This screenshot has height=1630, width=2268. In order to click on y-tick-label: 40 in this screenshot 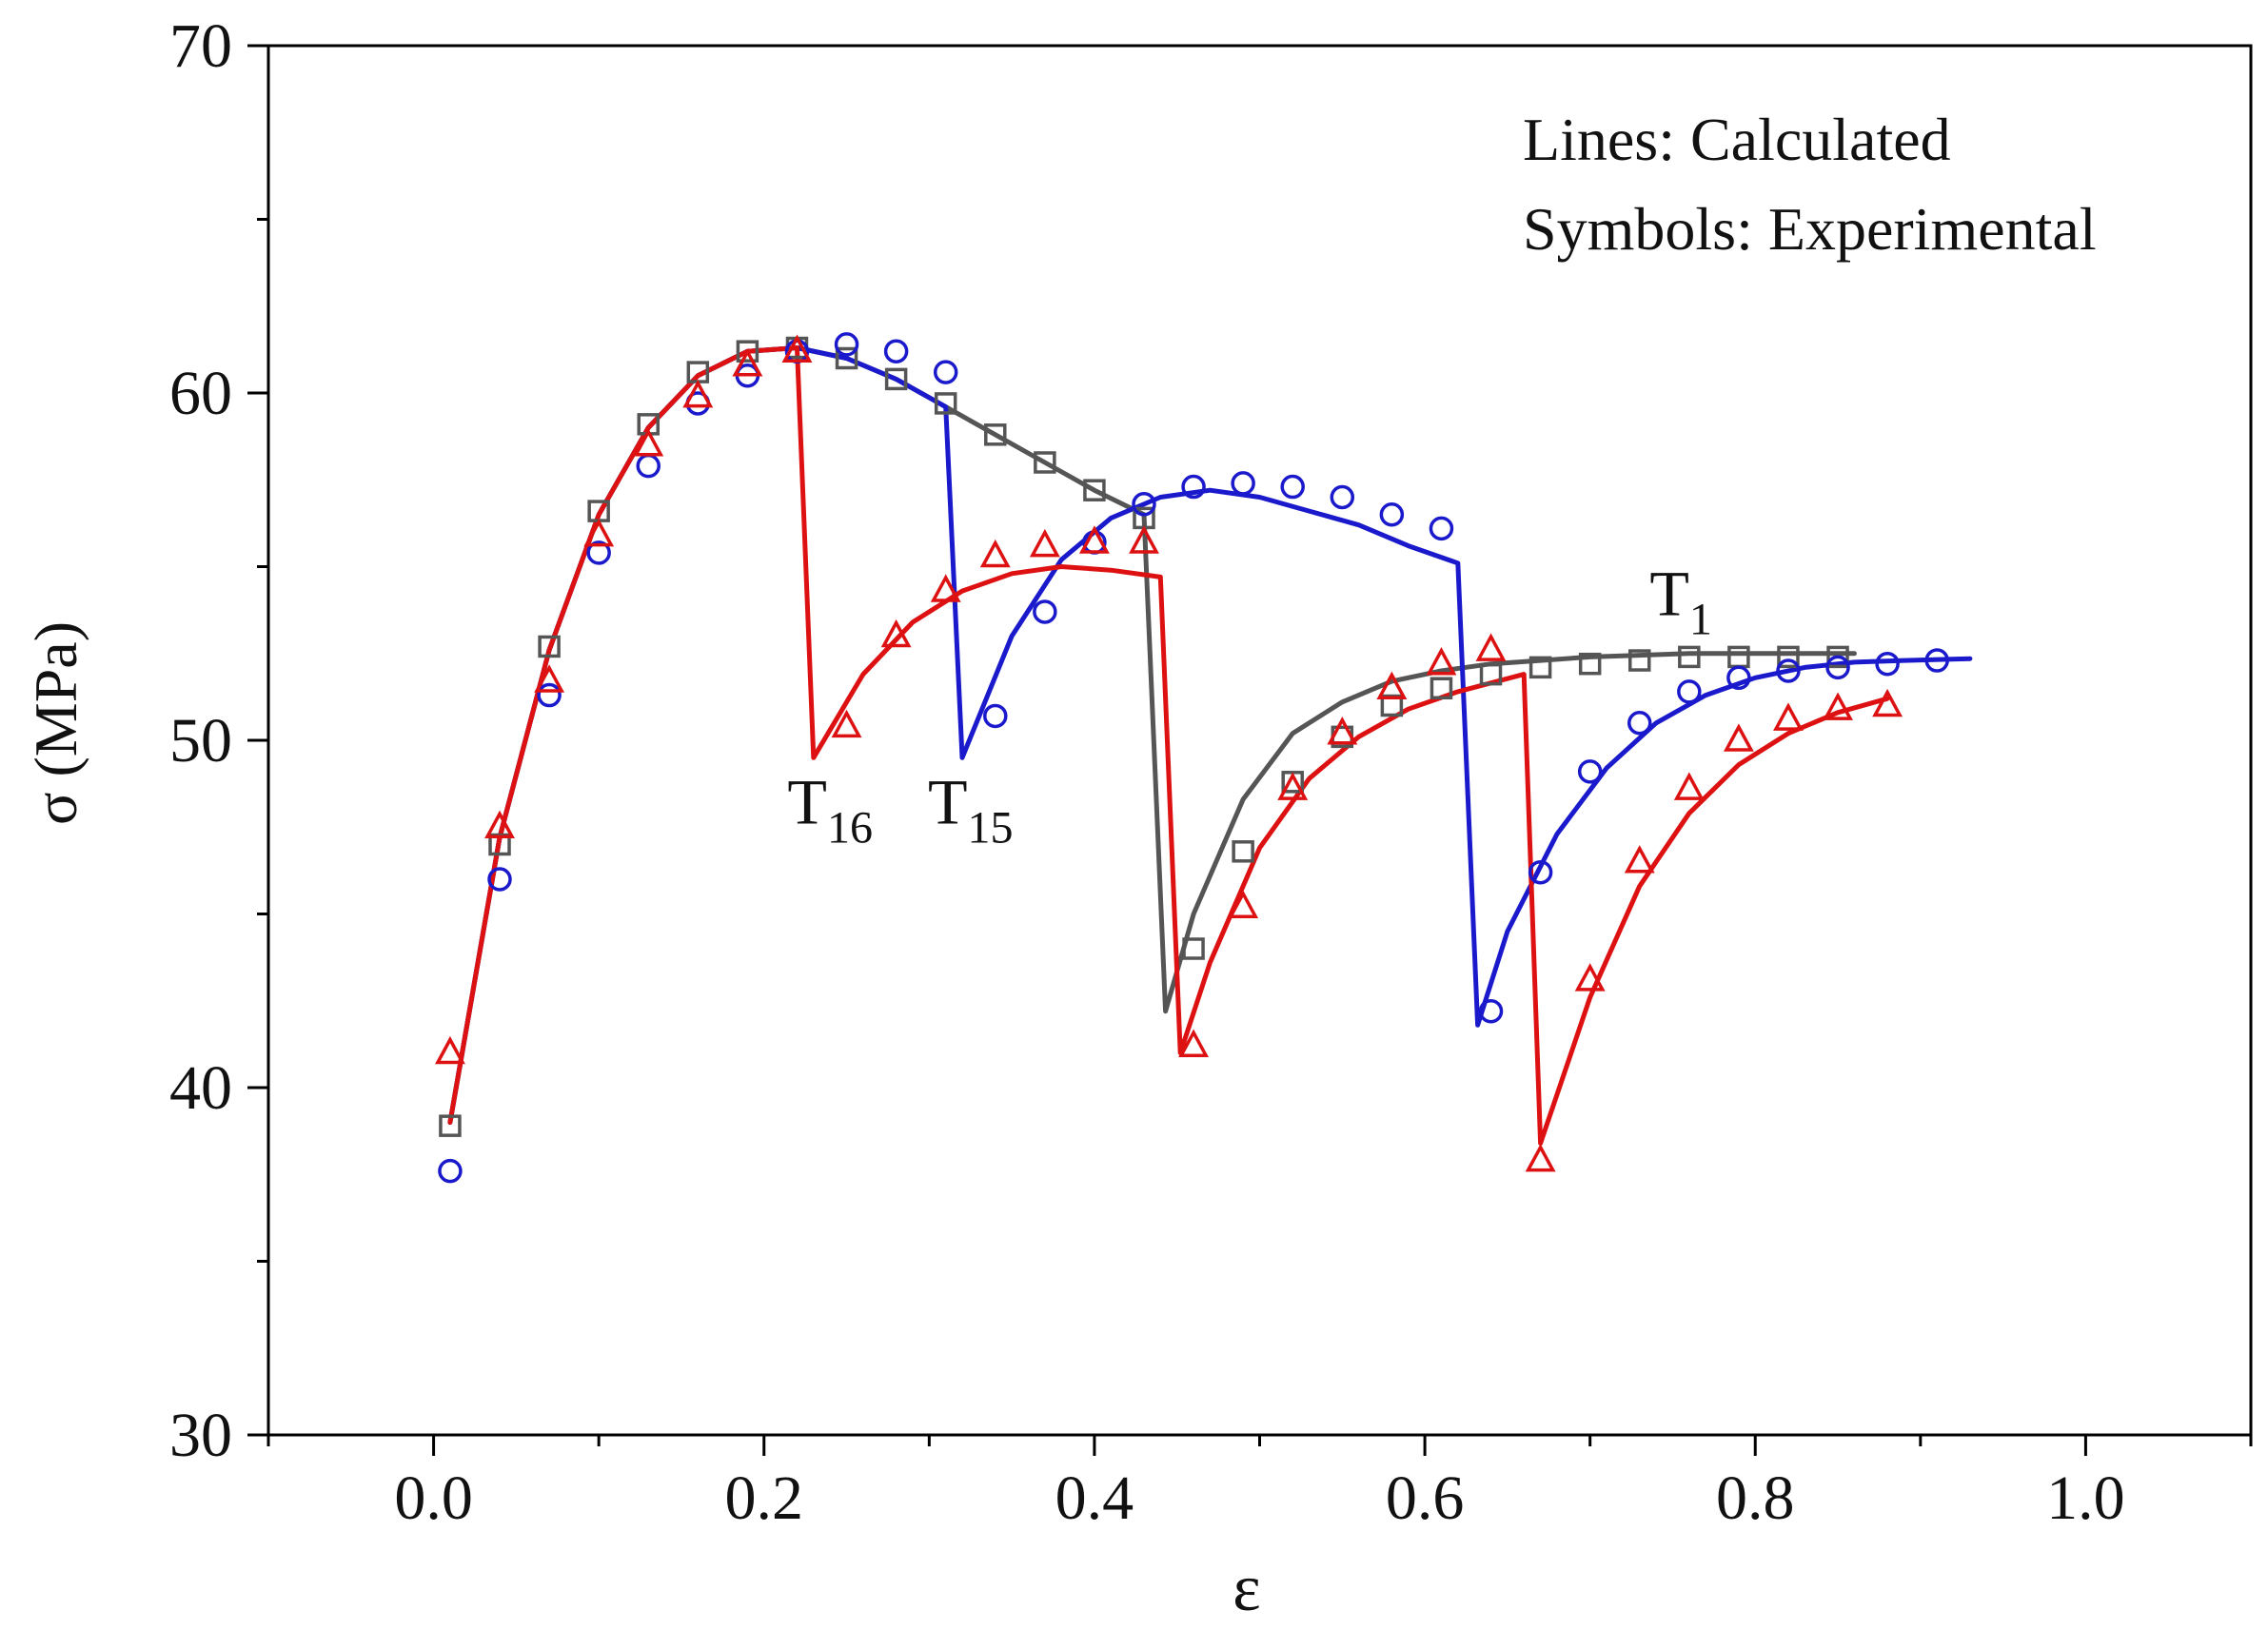, I will do `click(201, 1088)`.